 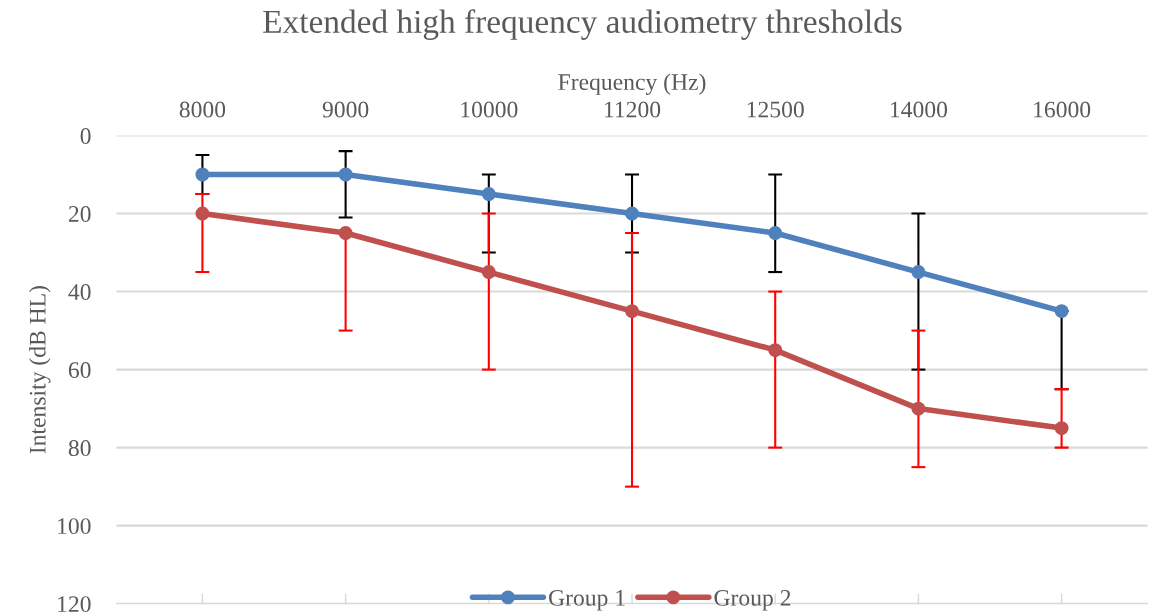 What do you see at coordinates (79, 370) in the screenshot?
I see `y-tick-label: 60` at bounding box center [79, 370].